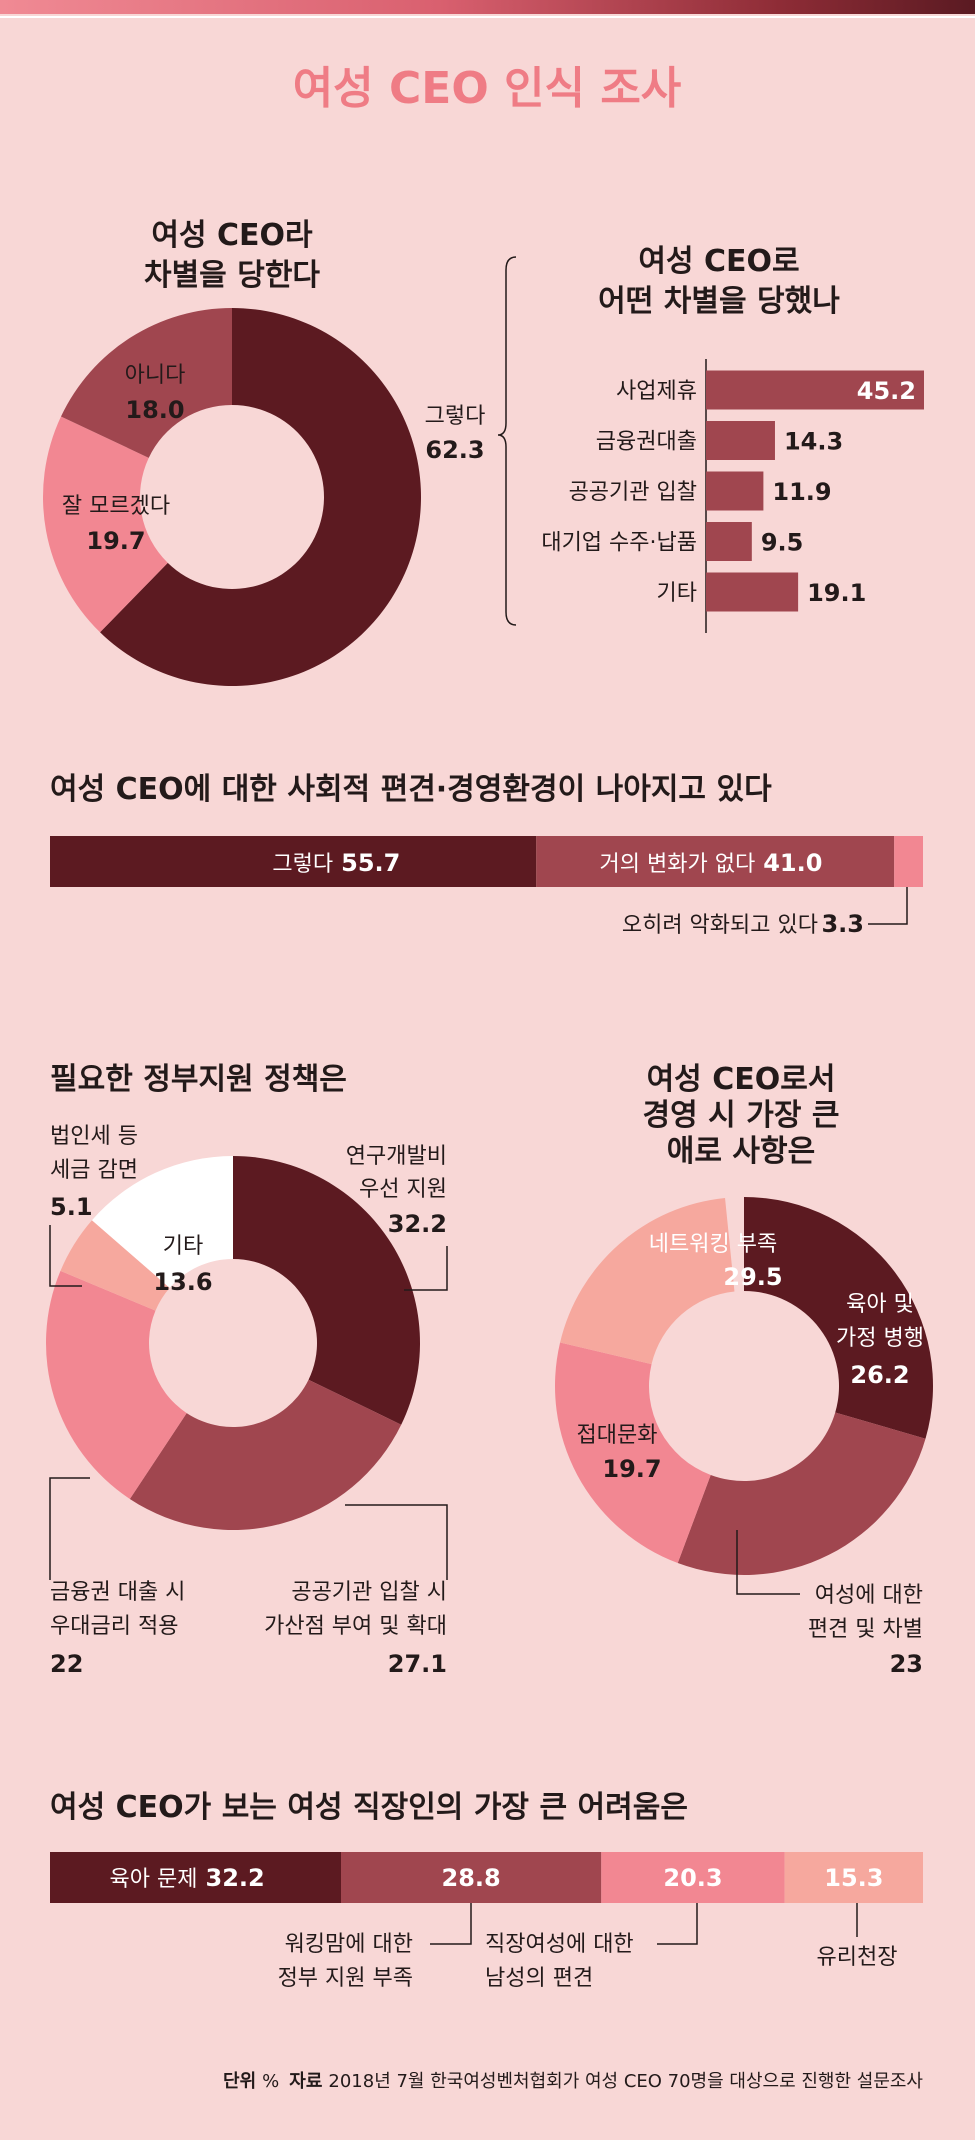 The height and width of the screenshot is (2140, 975). I want to click on value-bias: 23, so click(906, 1664).